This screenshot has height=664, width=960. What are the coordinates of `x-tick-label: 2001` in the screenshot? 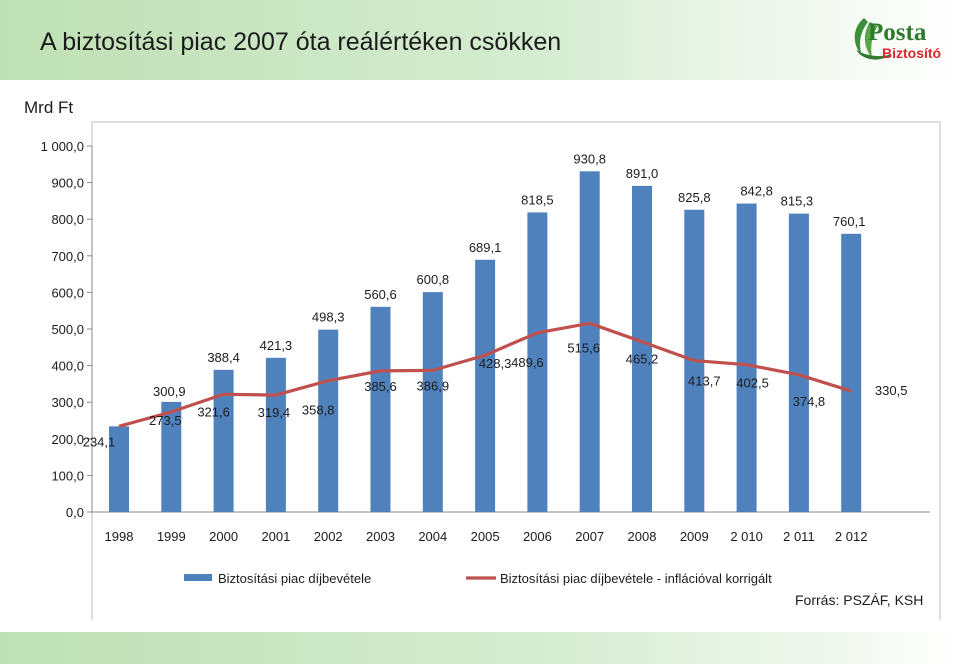 It's located at (275, 536).